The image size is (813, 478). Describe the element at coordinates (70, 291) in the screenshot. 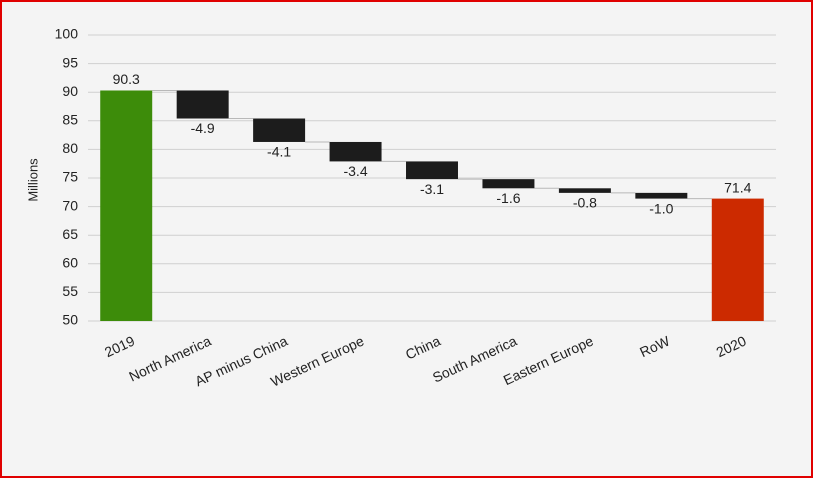

I see `y-tick-label: 55` at that location.